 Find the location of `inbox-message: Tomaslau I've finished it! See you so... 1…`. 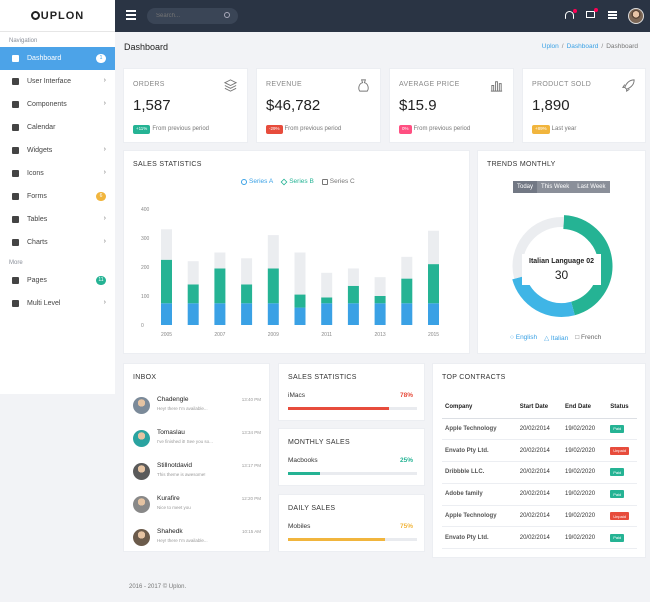

inbox-message: Tomaslau I've finished it! See you so... 1… is located at coordinates (197, 439).